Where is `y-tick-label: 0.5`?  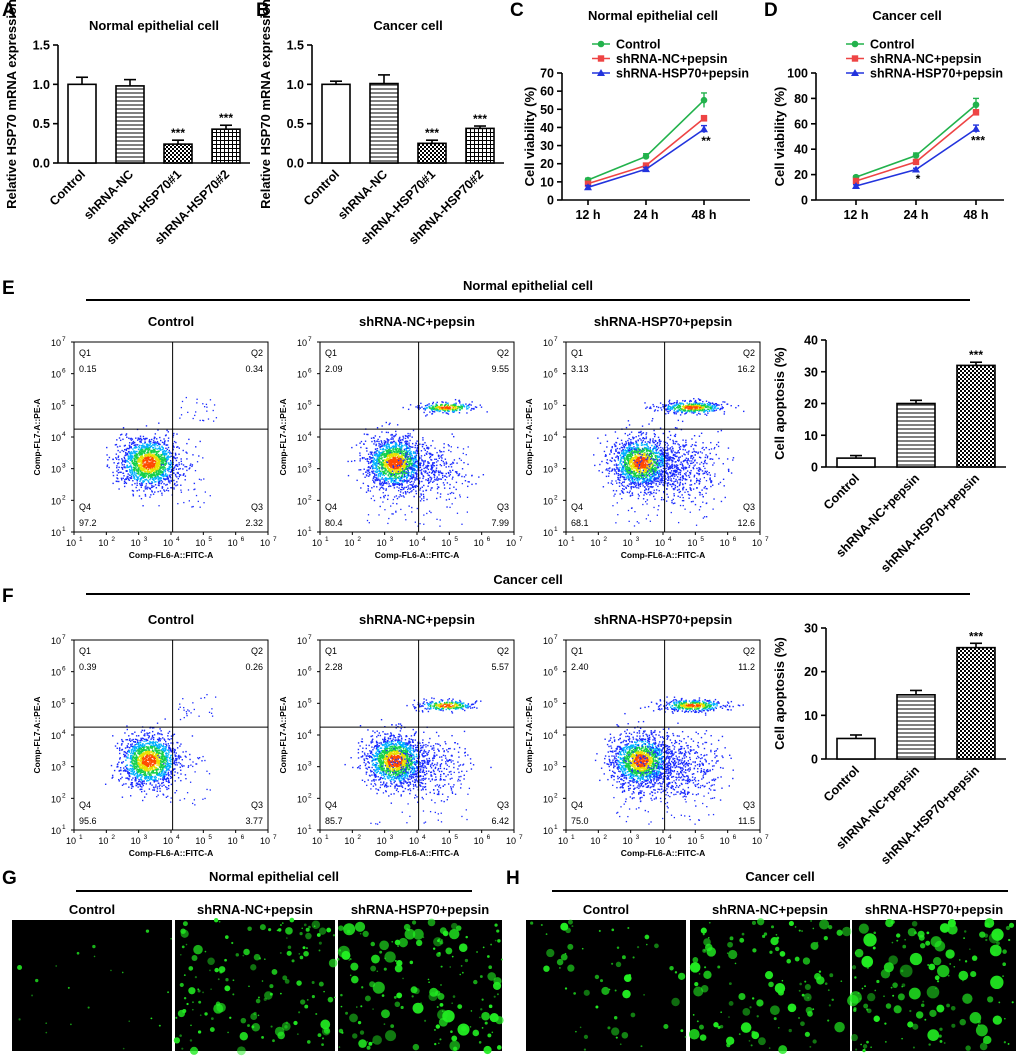 y-tick-label: 0.5 is located at coordinates (41, 124).